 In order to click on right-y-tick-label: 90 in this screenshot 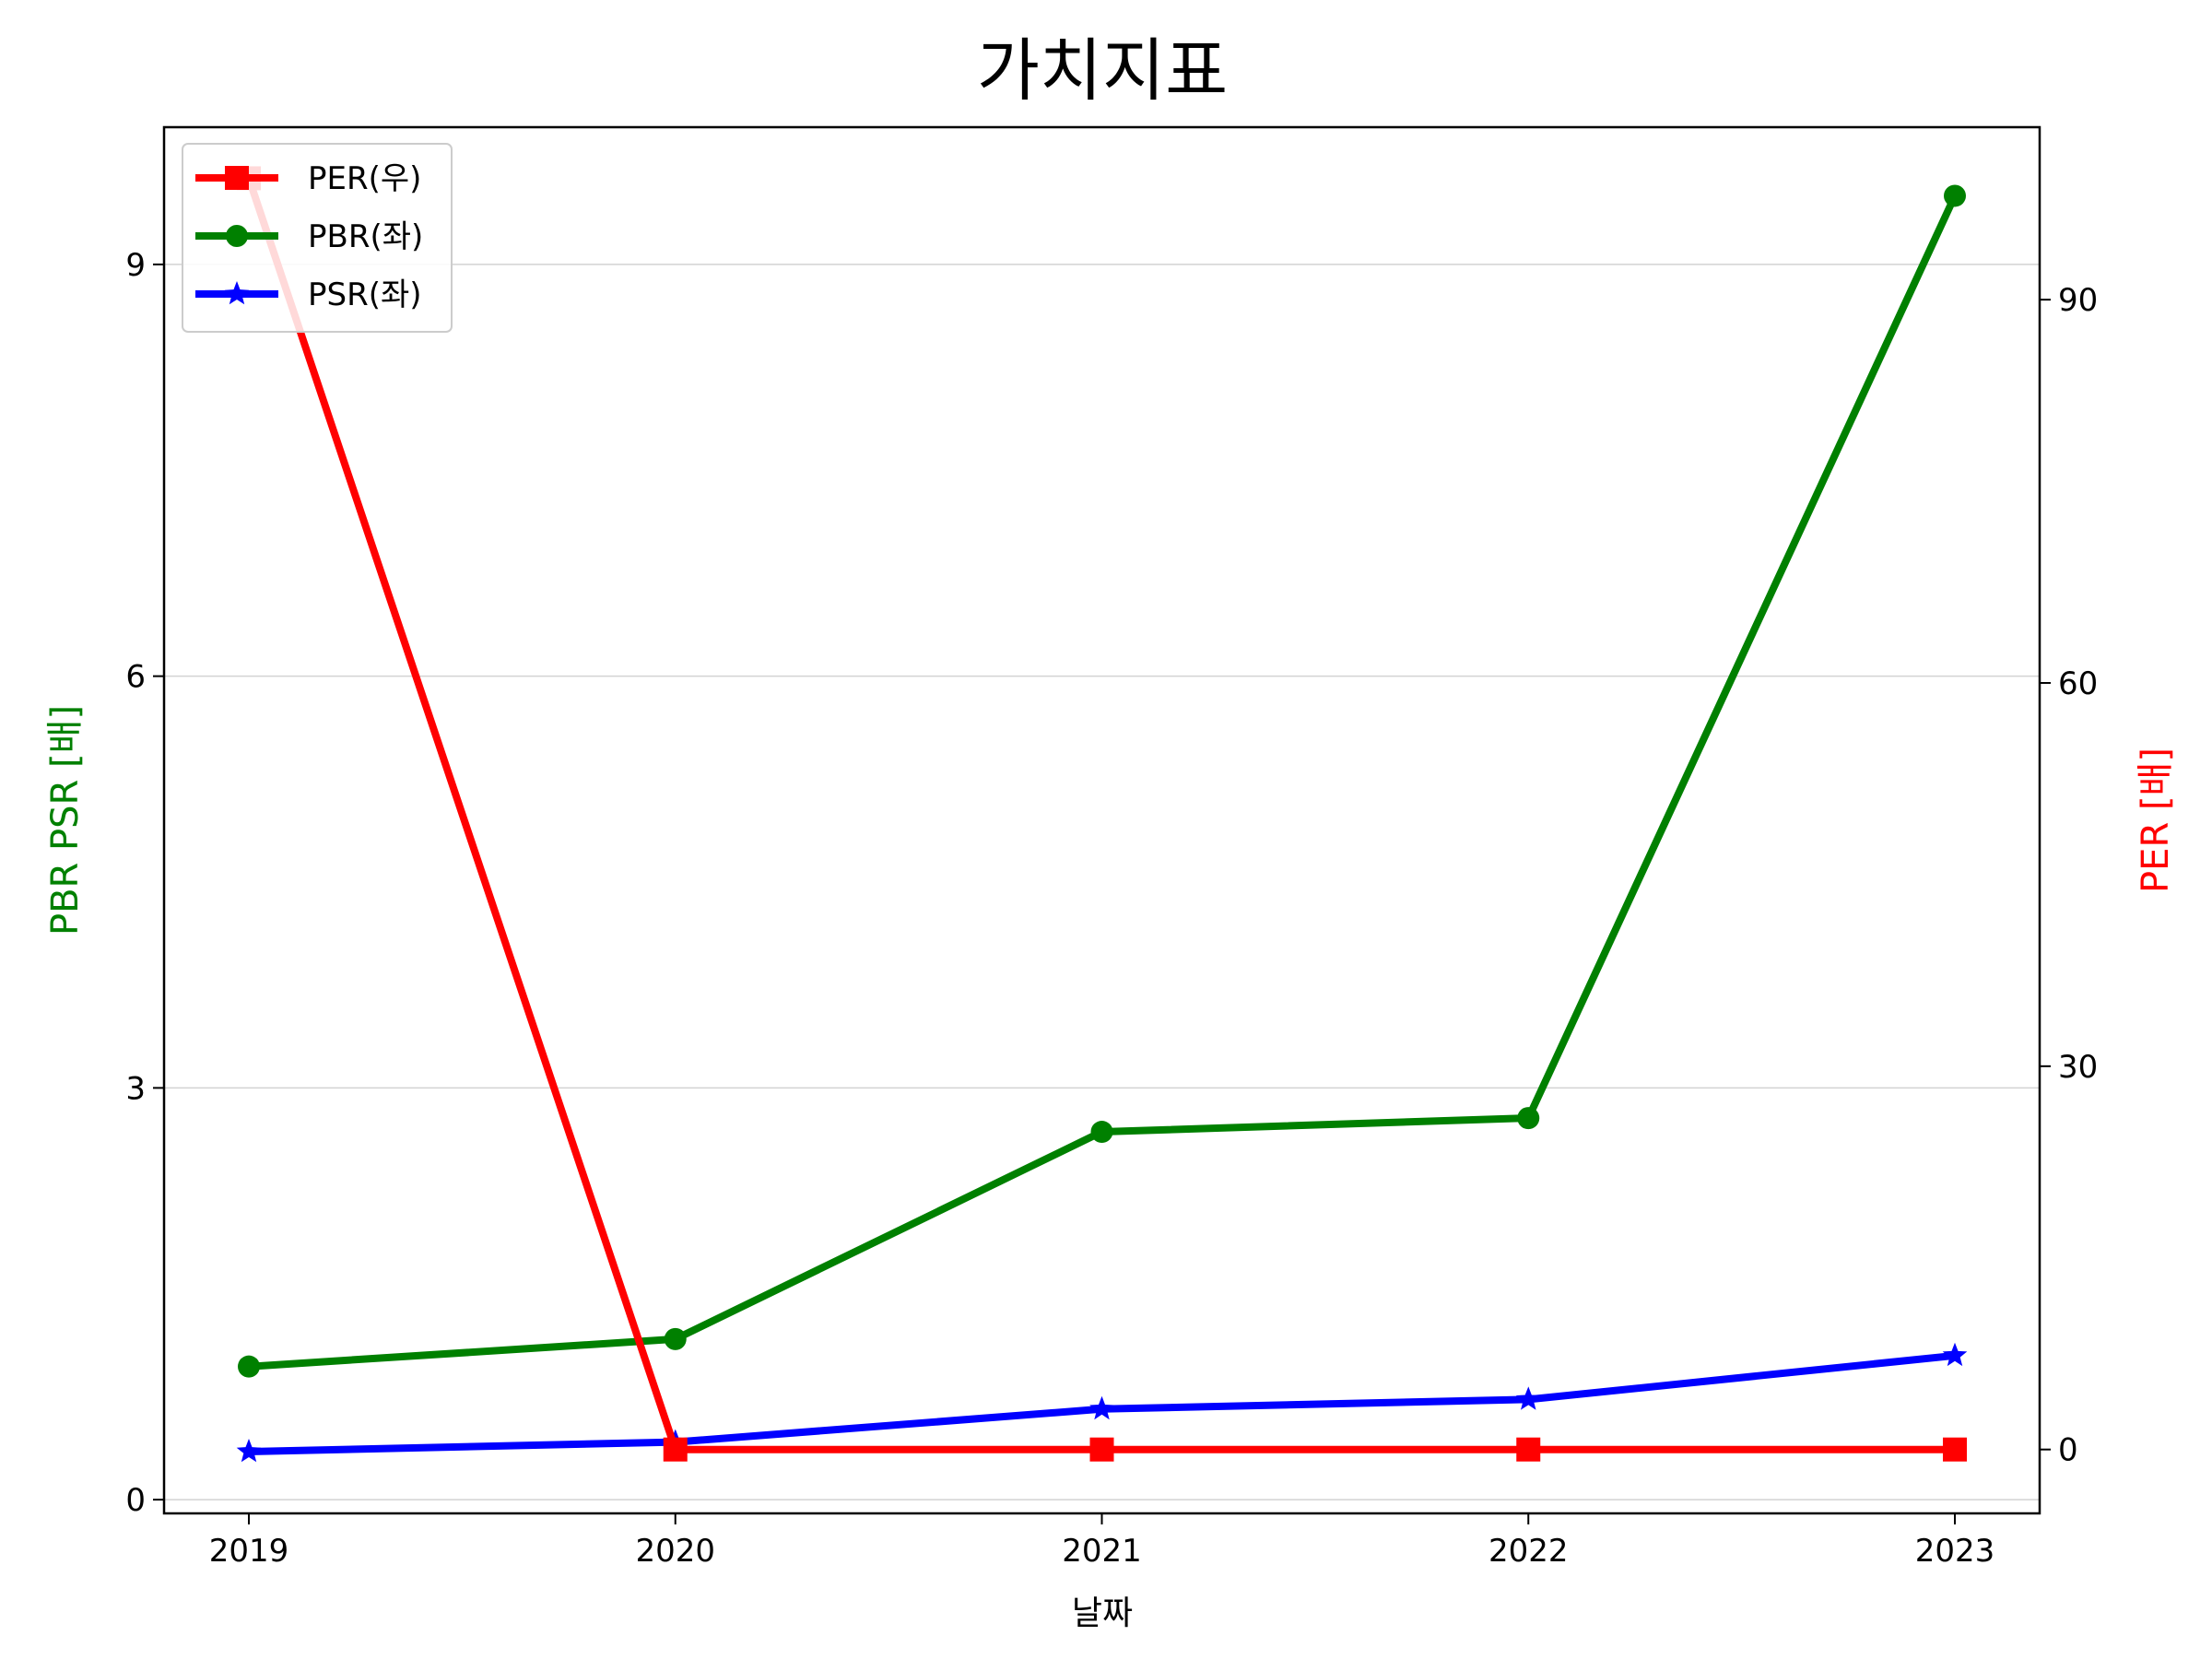, I will do `click(2078, 300)`.